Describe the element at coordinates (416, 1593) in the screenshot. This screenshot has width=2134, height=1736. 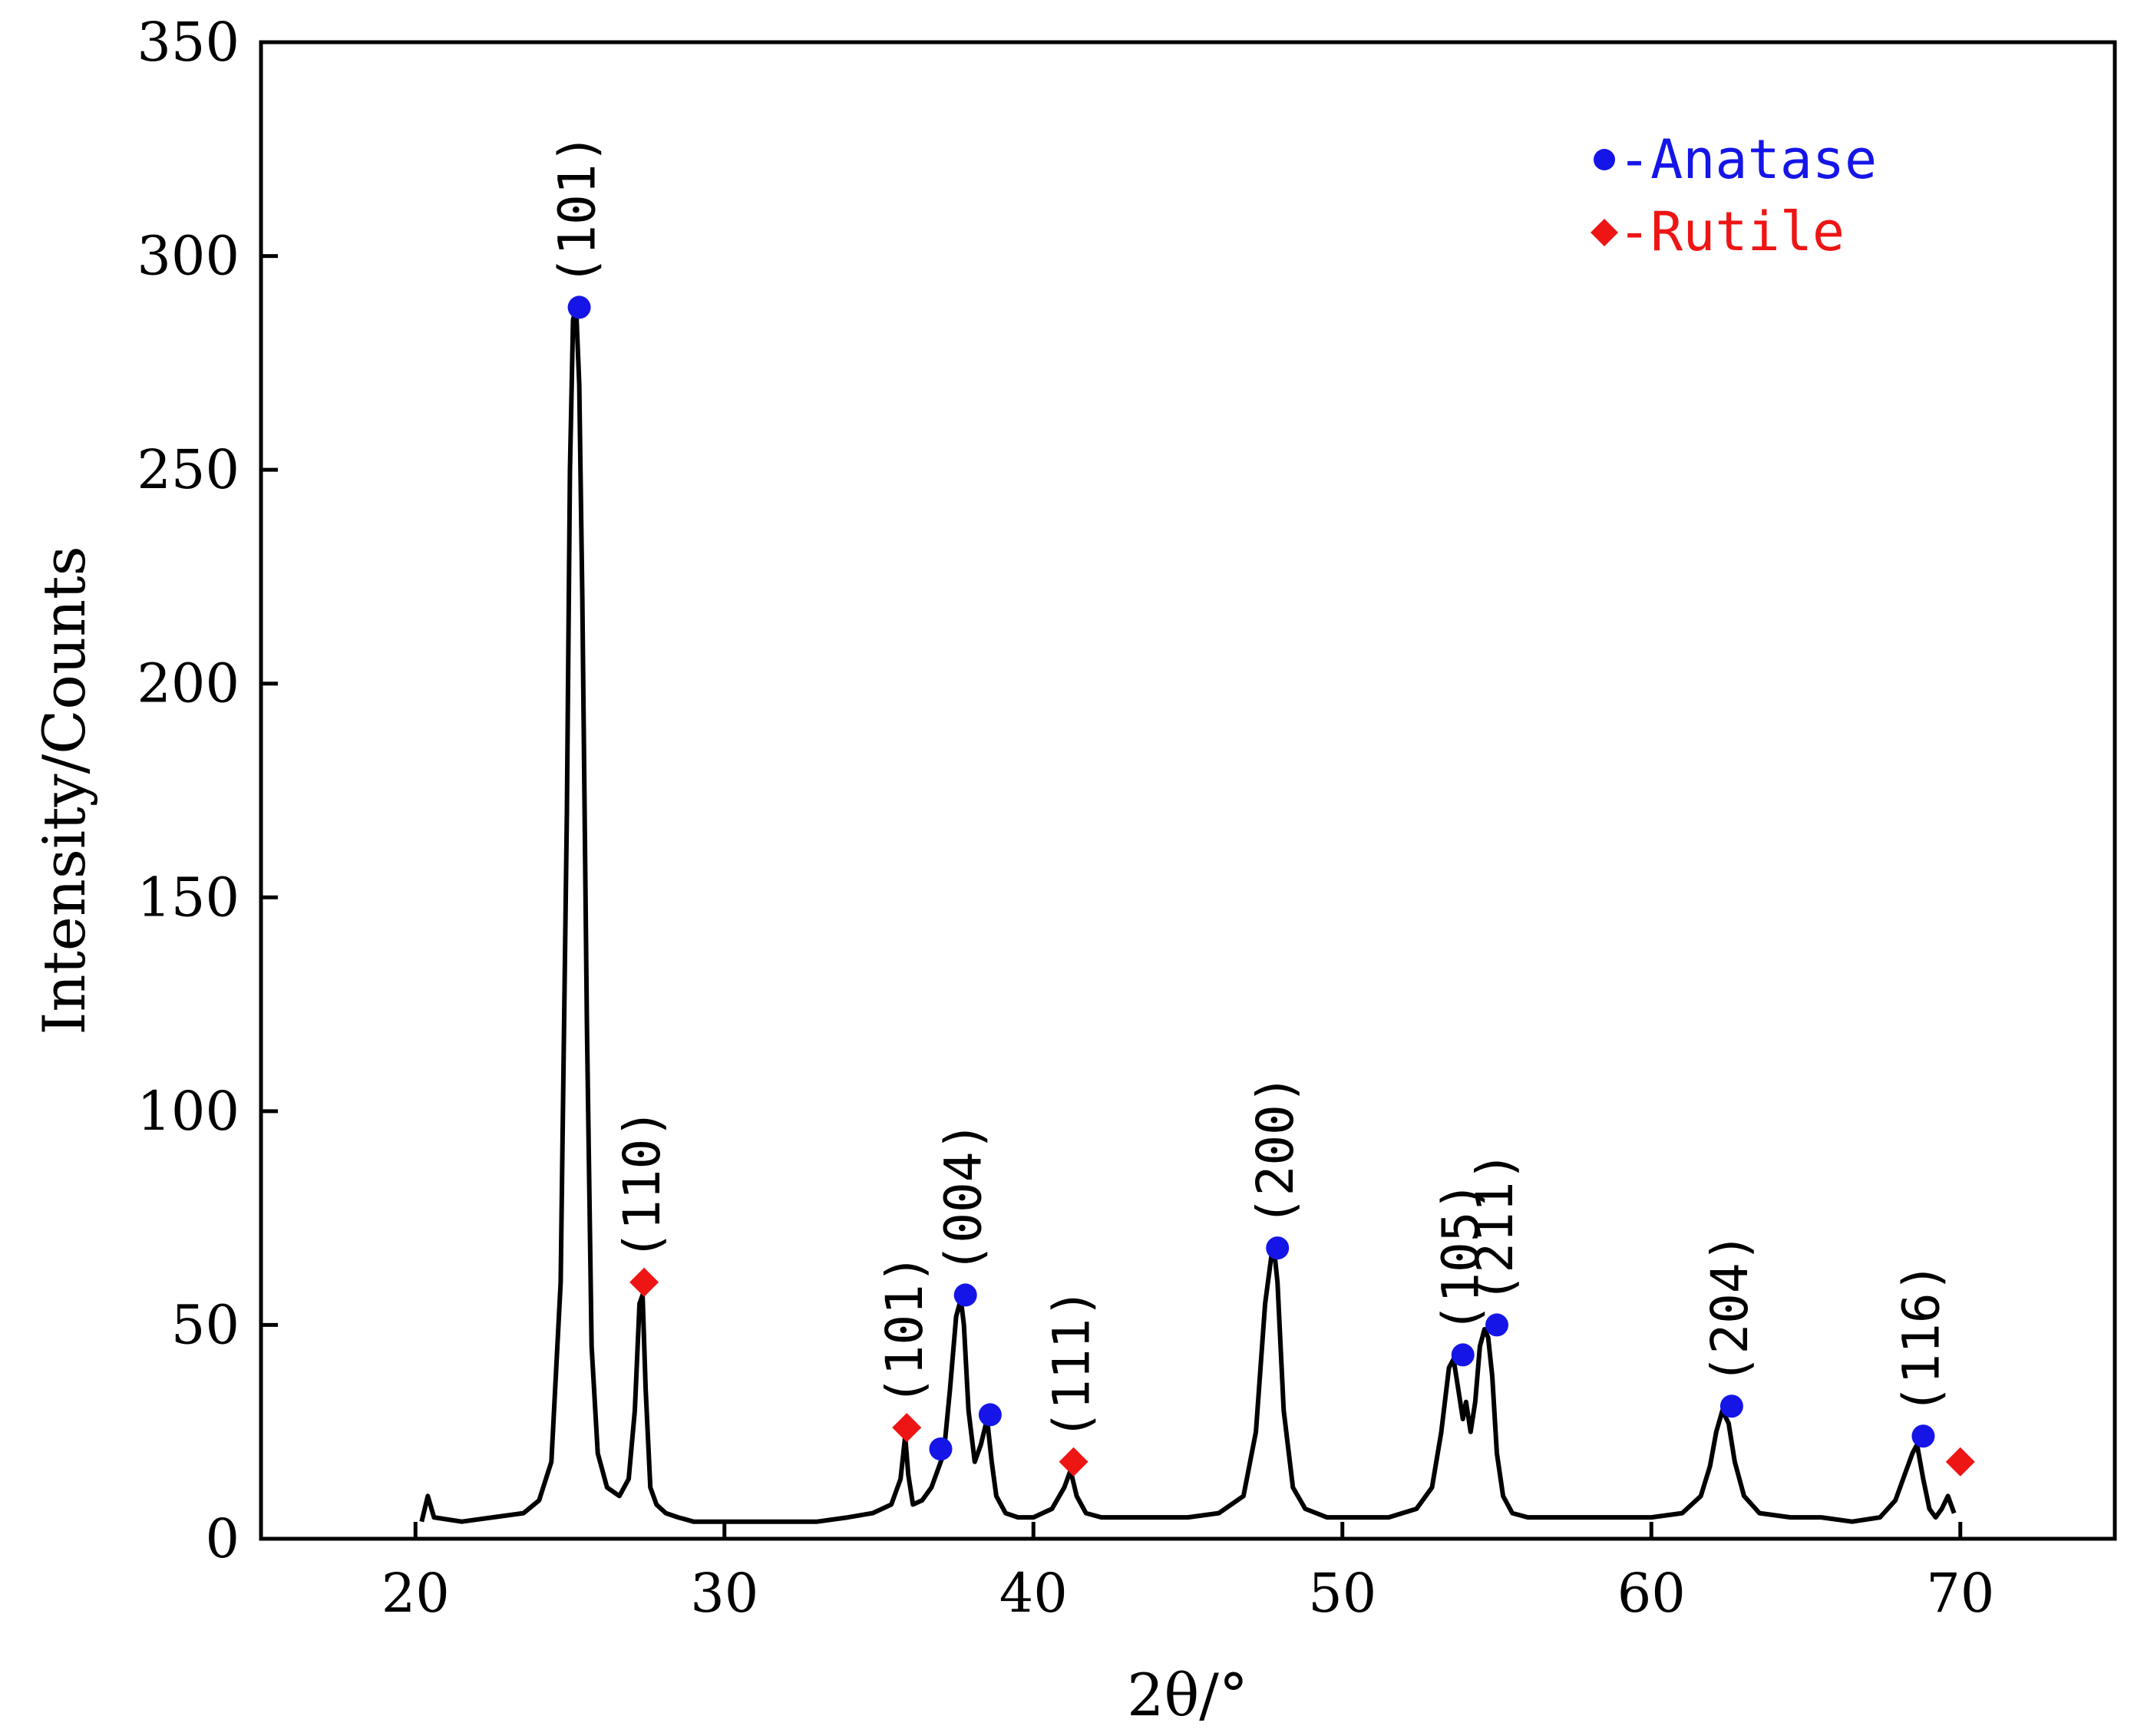
I see `x-tick-label: 20` at that location.